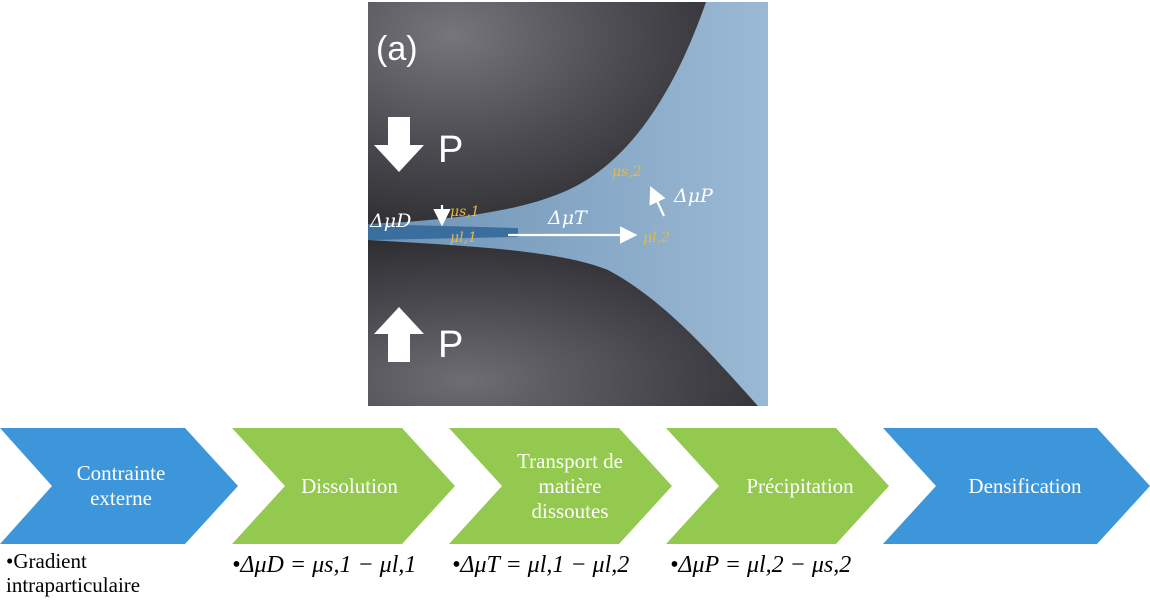 This screenshot has width=1150, height=605. I want to click on bullet-delta-mu-d: •ΔμD = μs,1 − μl,1, so click(324, 565).